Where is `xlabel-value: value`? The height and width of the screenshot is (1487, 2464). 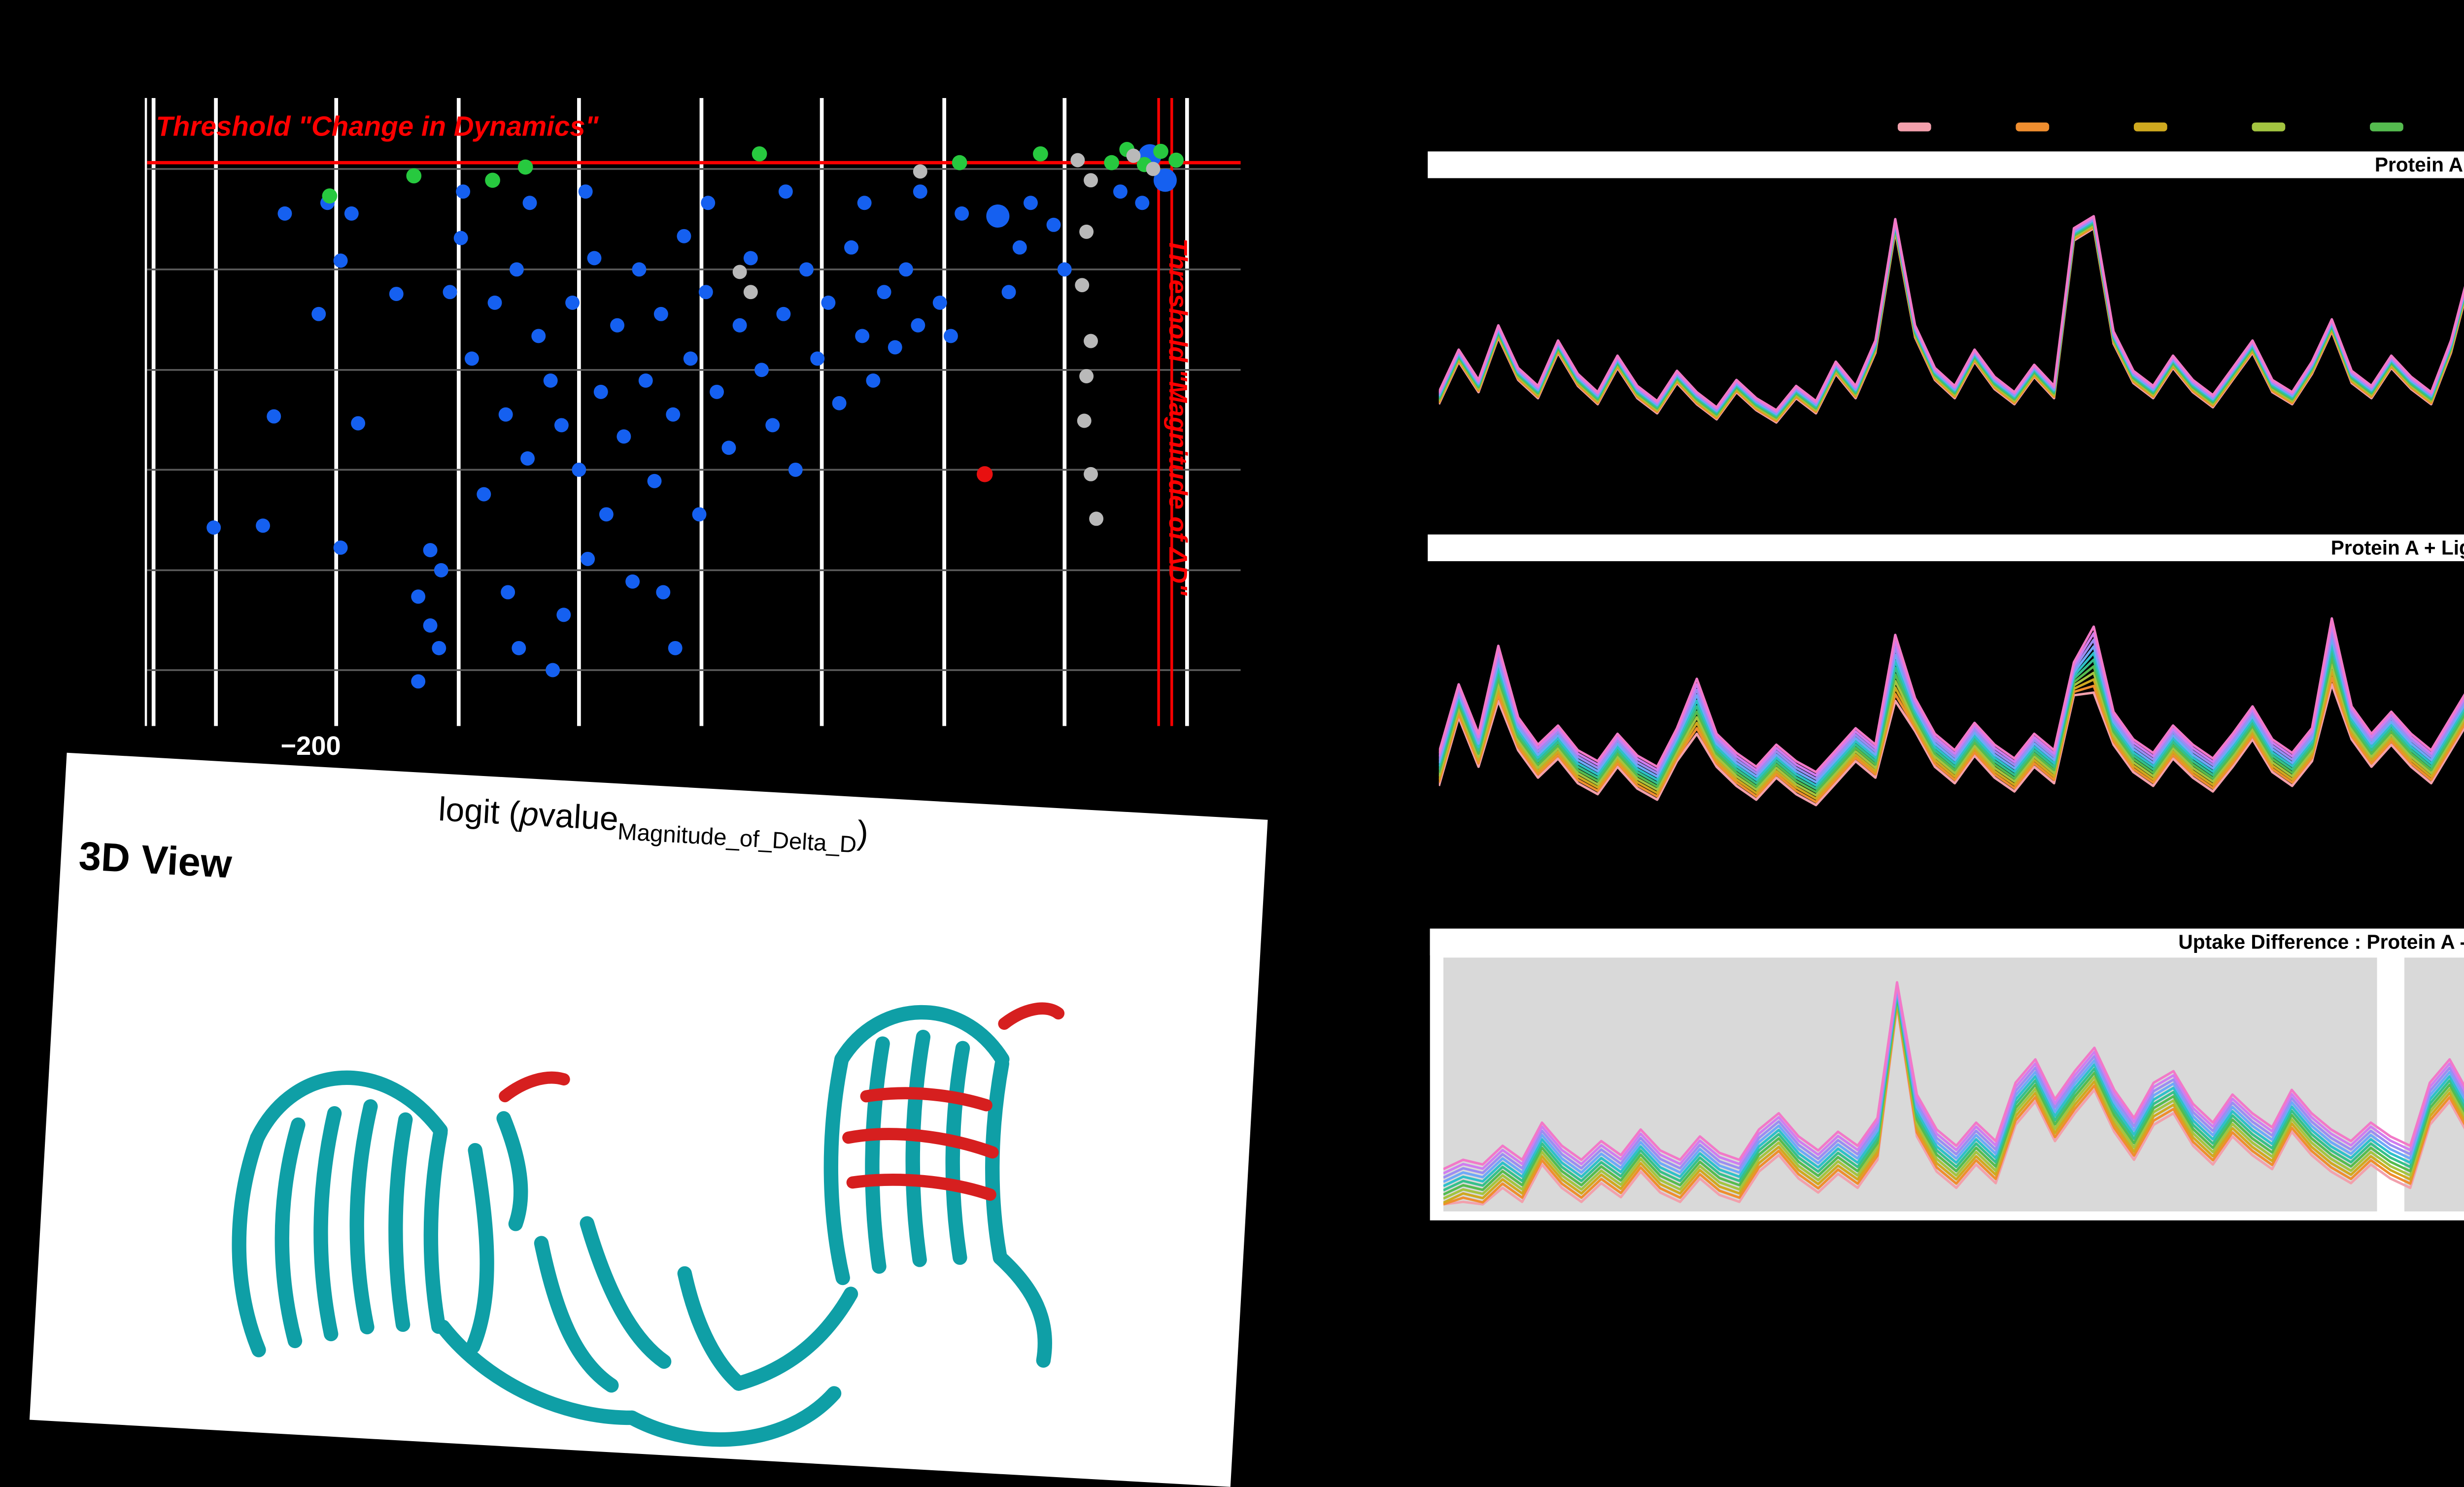
xlabel-value: value is located at coordinates (578, 819).